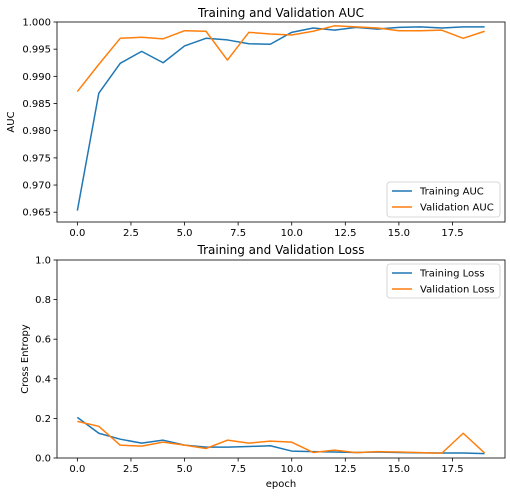  Describe the element at coordinates (43, 419) in the screenshot. I see `loss-y-tick-label: 0.2` at that location.